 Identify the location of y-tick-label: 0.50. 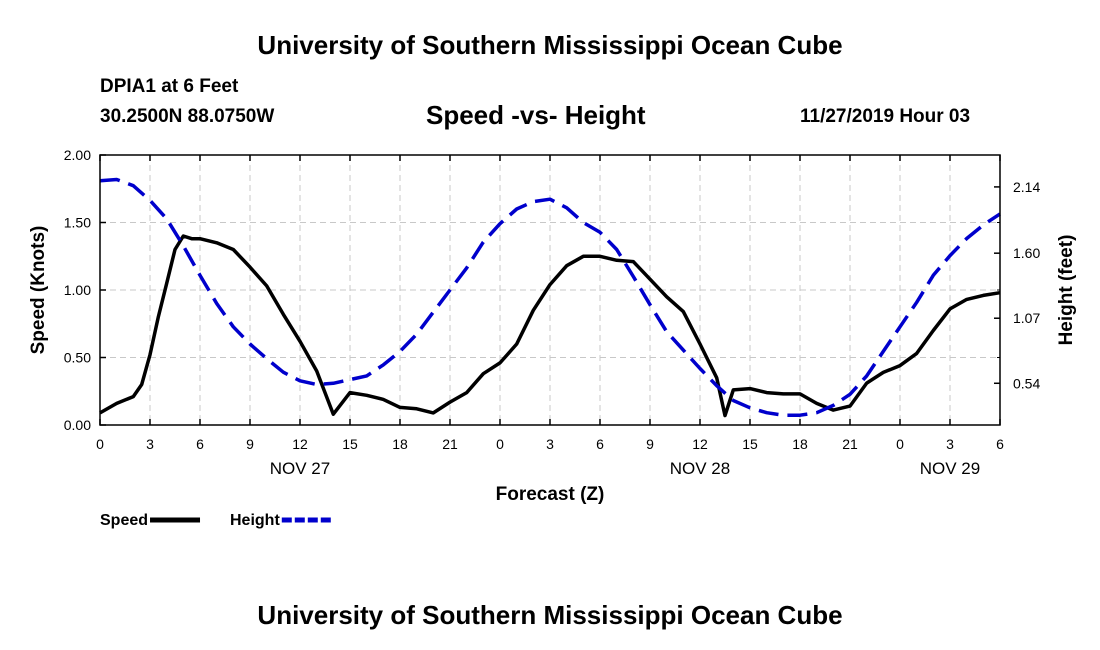
(77, 358).